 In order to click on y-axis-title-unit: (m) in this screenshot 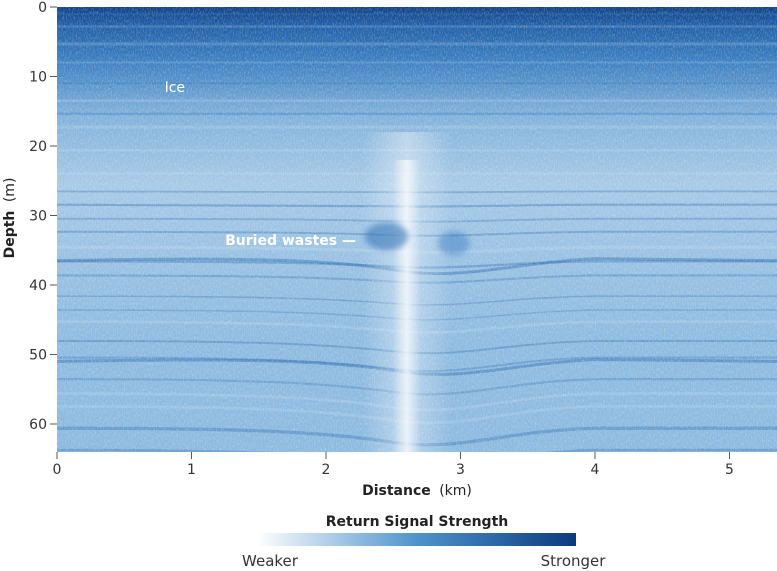, I will do `click(10, 190)`.